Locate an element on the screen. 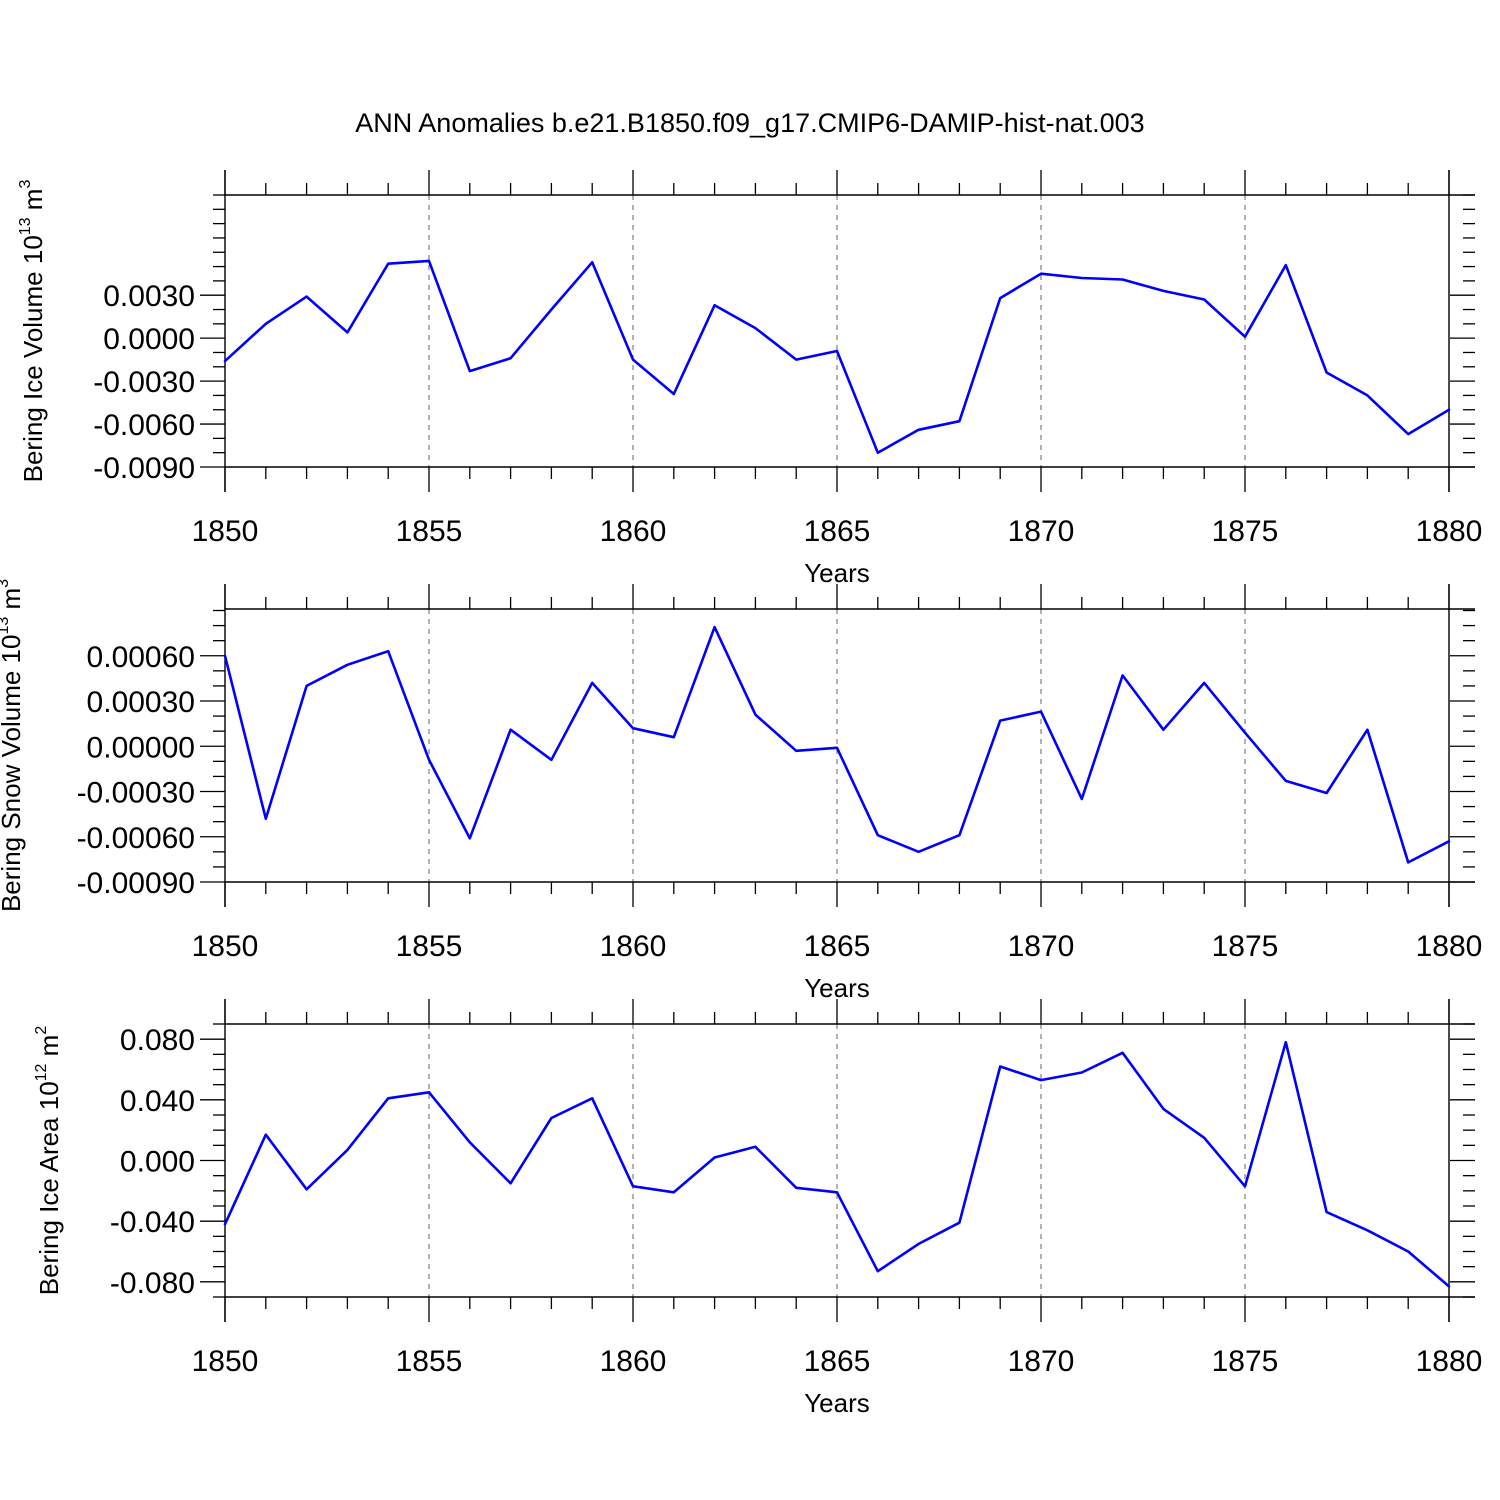 This screenshot has height=1500, width=1500. y-axis-title: Bering Ice Area 1012 m2 is located at coordinates (48, 1161).